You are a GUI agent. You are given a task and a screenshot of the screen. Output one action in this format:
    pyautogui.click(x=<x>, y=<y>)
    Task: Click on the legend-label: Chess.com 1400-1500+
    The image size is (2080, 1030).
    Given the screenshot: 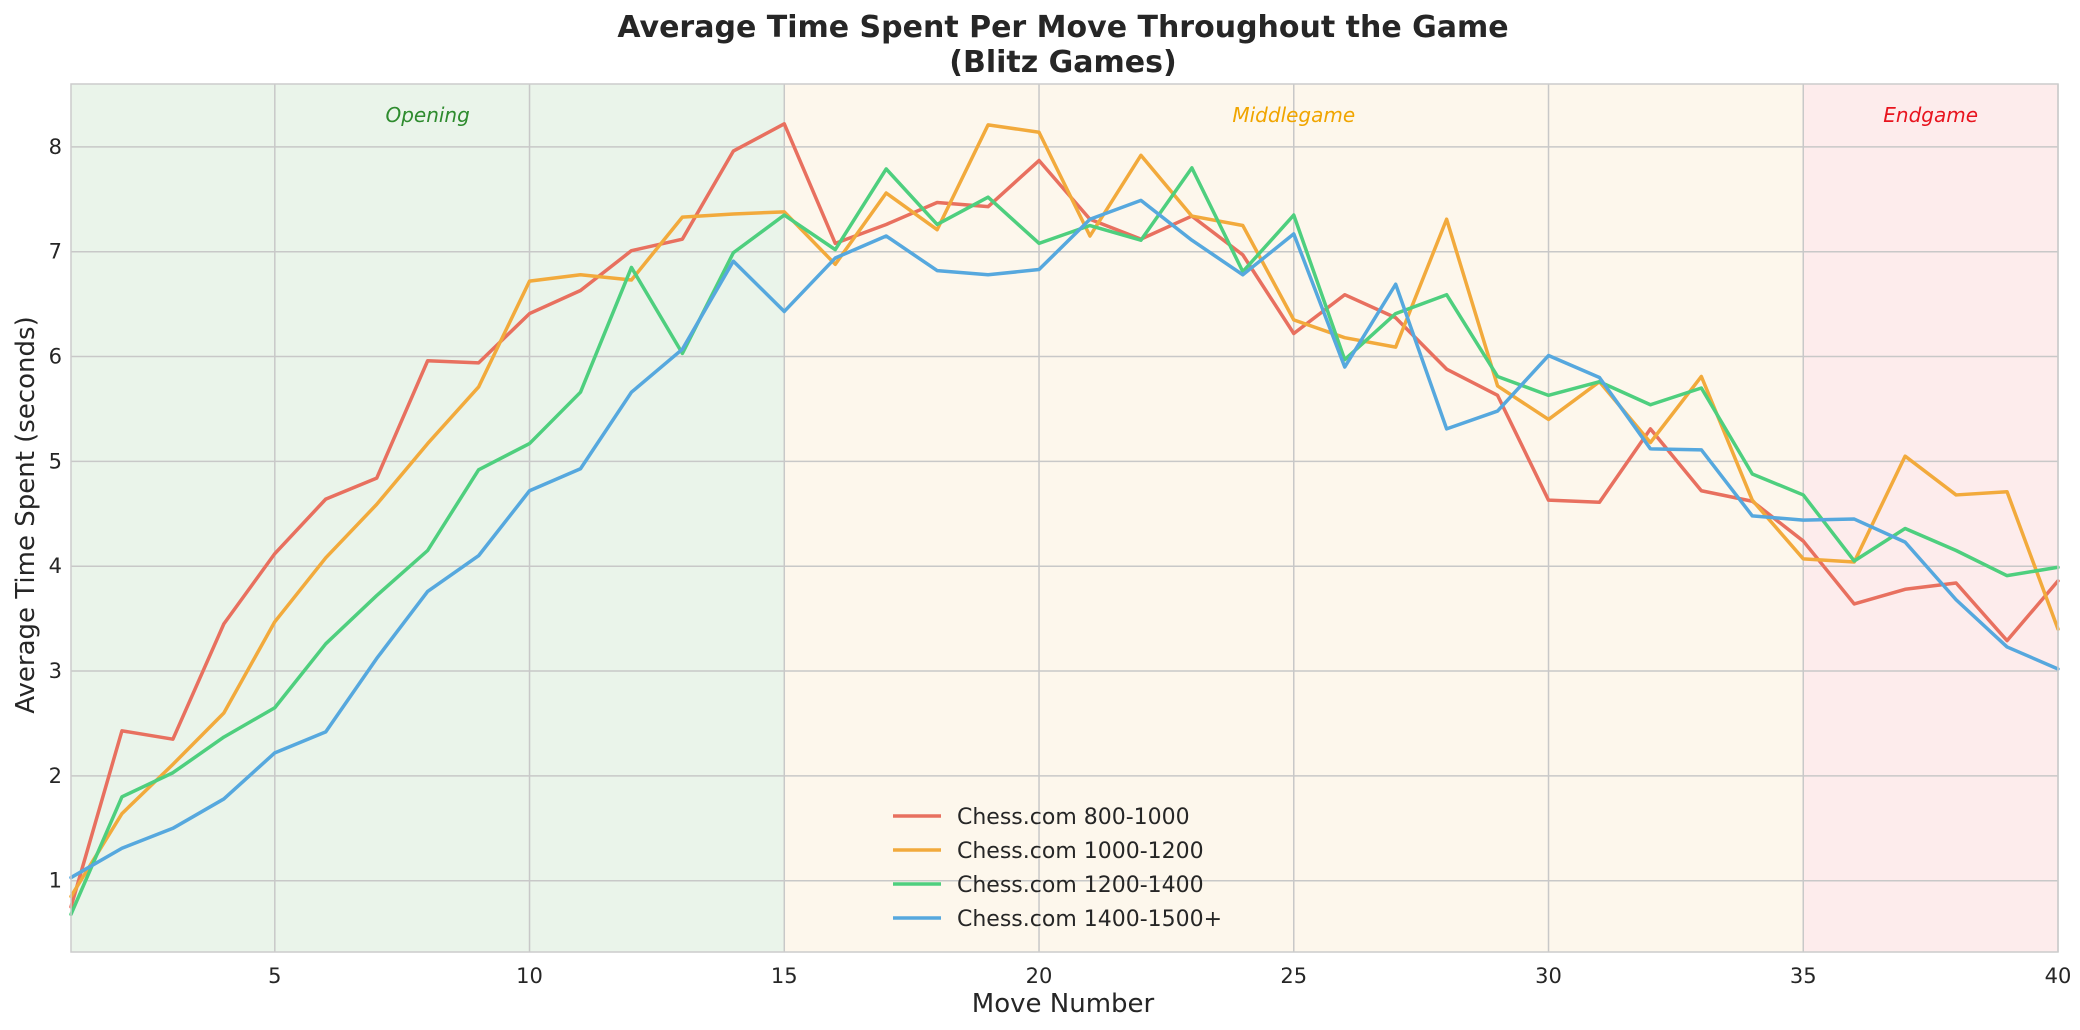 What is the action you would take?
    pyautogui.click(x=1089, y=919)
    